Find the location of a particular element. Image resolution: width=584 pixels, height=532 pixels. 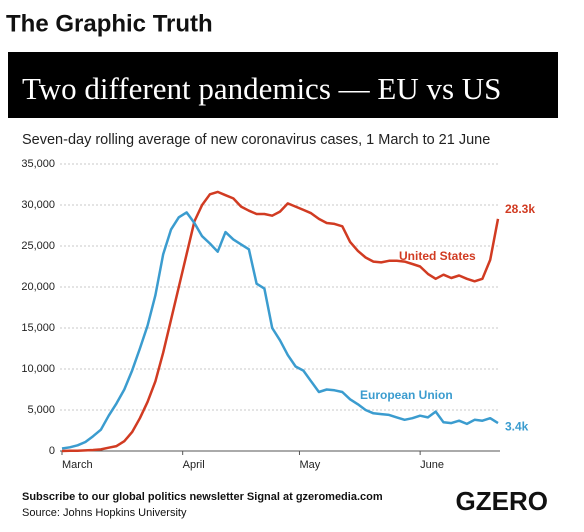

y-tick-label: 30,000 is located at coordinates (38, 205).